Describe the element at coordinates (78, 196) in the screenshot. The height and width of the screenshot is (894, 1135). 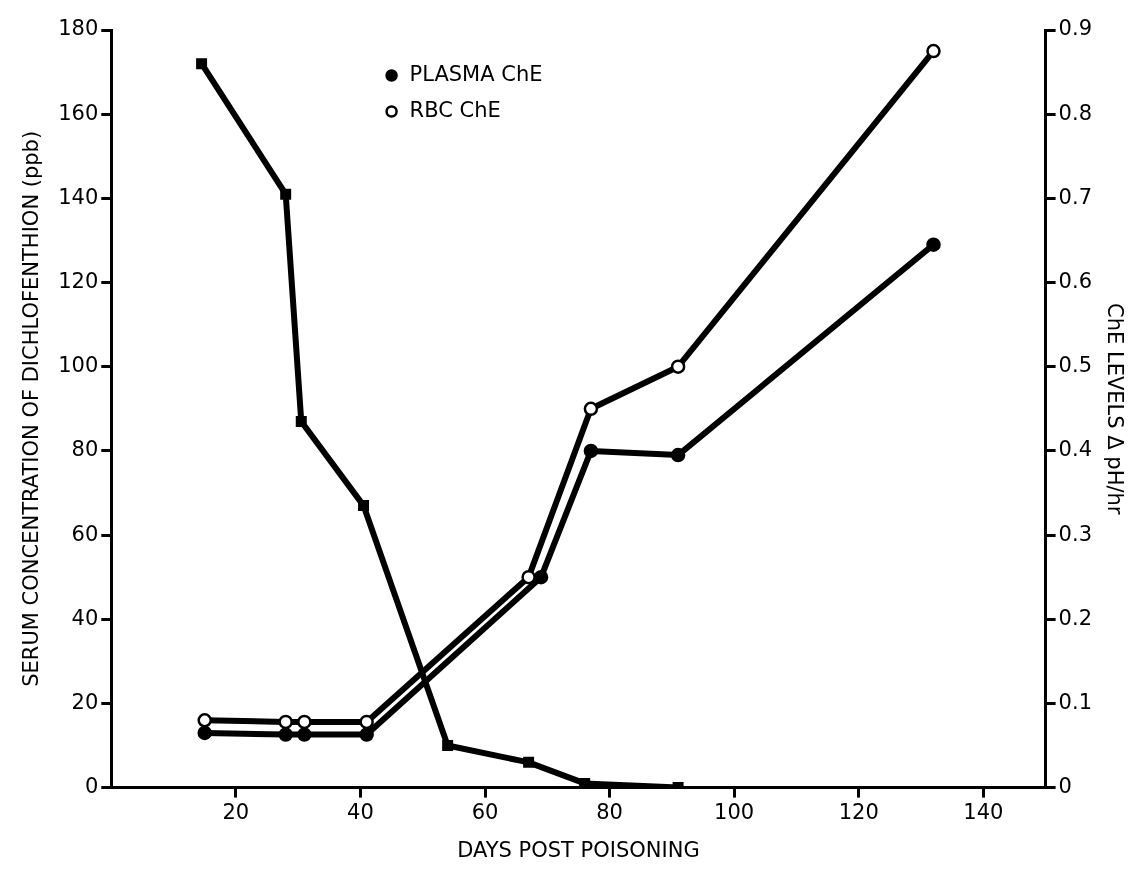
I see `y-tick-label: 140` at that location.